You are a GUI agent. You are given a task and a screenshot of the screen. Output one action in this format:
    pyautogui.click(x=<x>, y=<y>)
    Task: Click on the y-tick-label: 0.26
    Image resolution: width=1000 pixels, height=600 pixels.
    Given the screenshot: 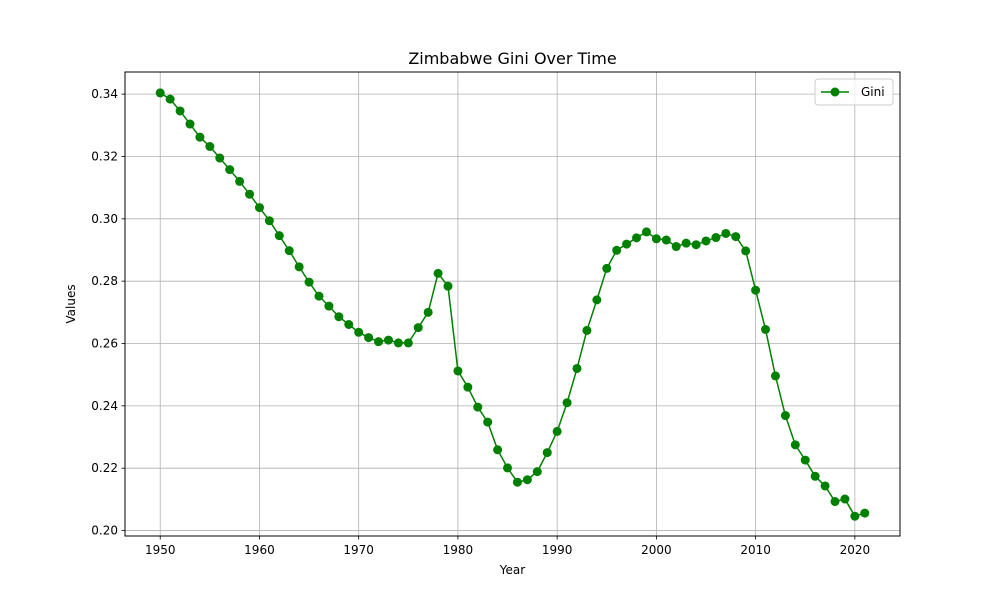 What is the action you would take?
    pyautogui.click(x=104, y=344)
    